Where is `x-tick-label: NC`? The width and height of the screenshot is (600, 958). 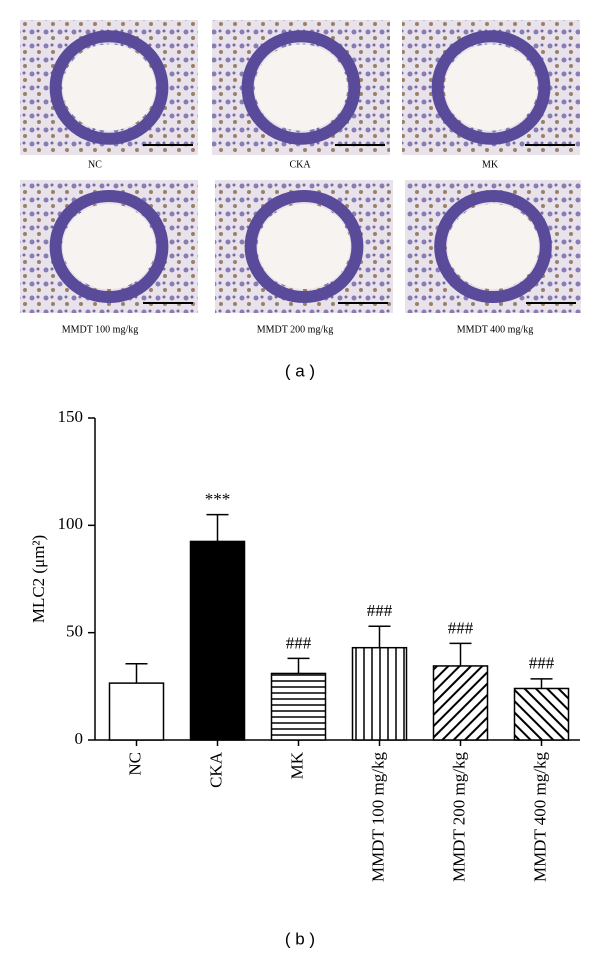
x-tick-label: NC is located at coordinates (134, 764).